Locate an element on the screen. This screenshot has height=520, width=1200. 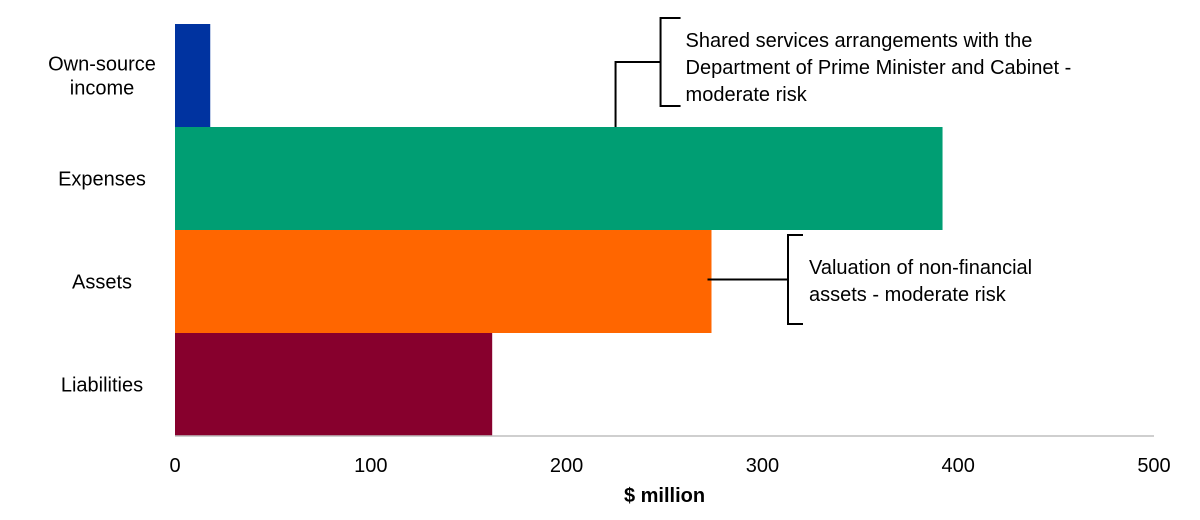
annotation-leader-line is located at coordinates (637, 94).